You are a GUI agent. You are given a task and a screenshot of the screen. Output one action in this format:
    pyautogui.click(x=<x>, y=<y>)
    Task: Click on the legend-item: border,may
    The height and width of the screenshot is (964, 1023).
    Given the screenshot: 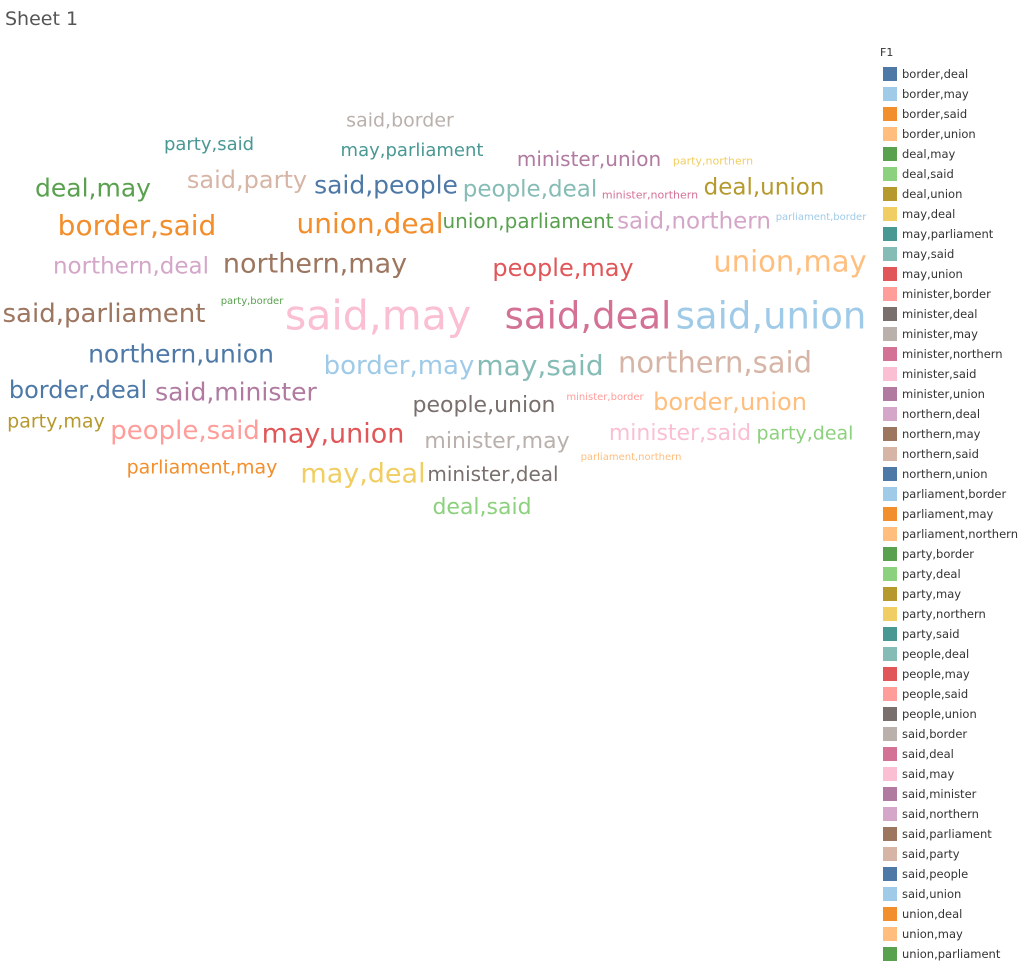 What is the action you would take?
    pyautogui.click(x=949, y=94)
    